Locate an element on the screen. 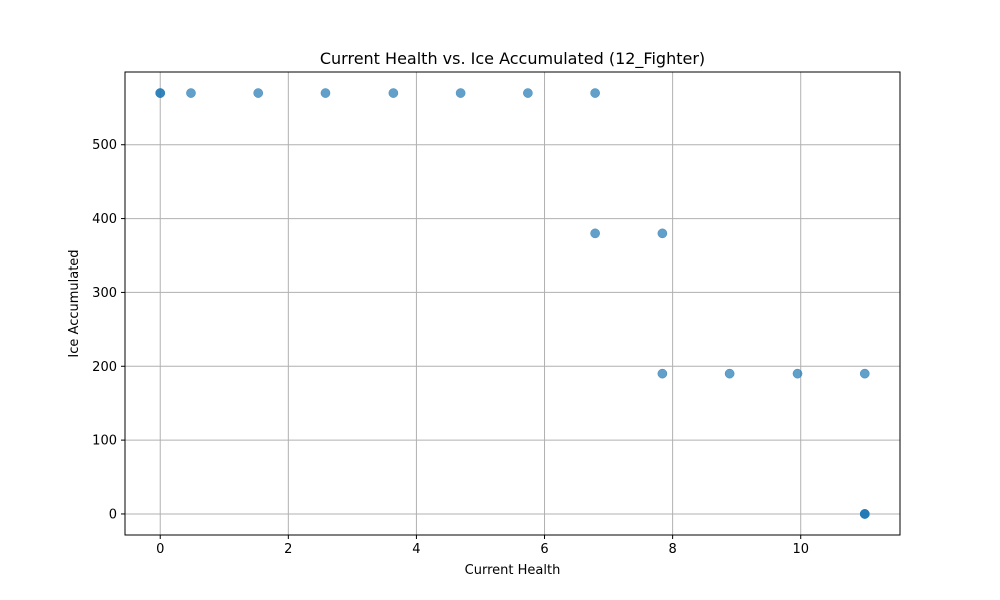 The height and width of the screenshot is (600, 1000). x-tick-label: 6 is located at coordinates (544, 549).